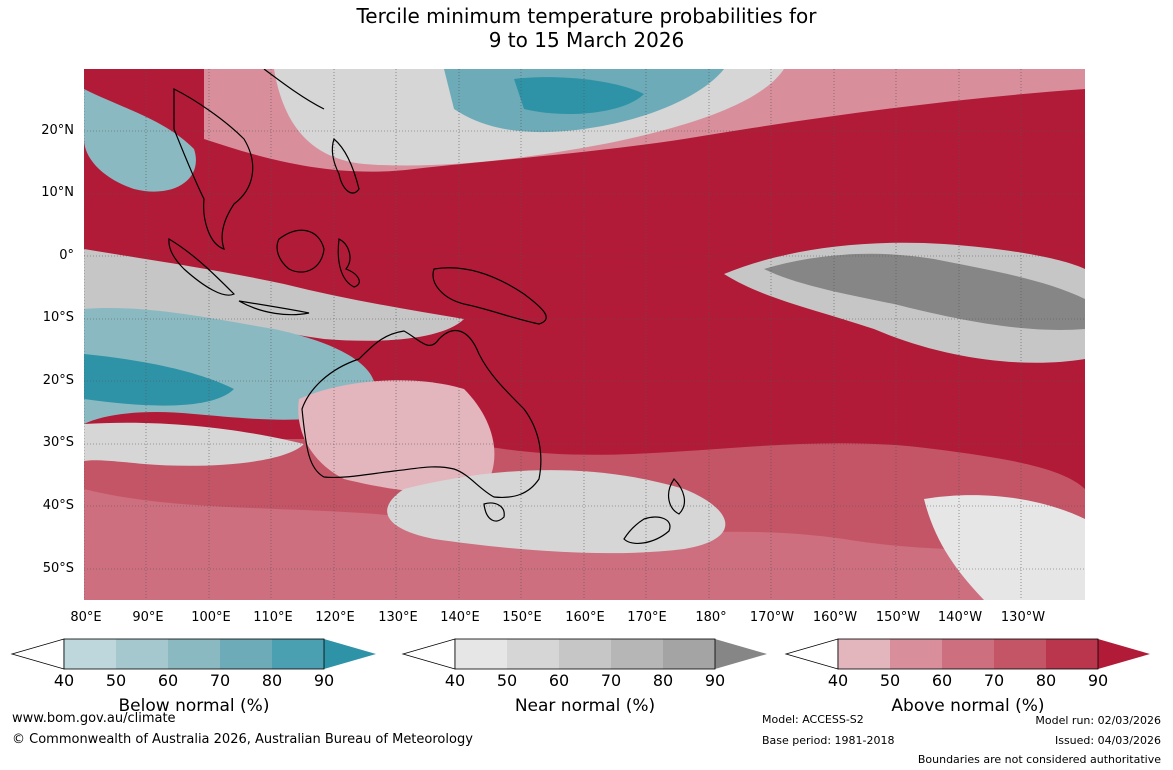  What do you see at coordinates (57, 192) in the screenshot?
I see `lat-label-10n: 10°N` at bounding box center [57, 192].